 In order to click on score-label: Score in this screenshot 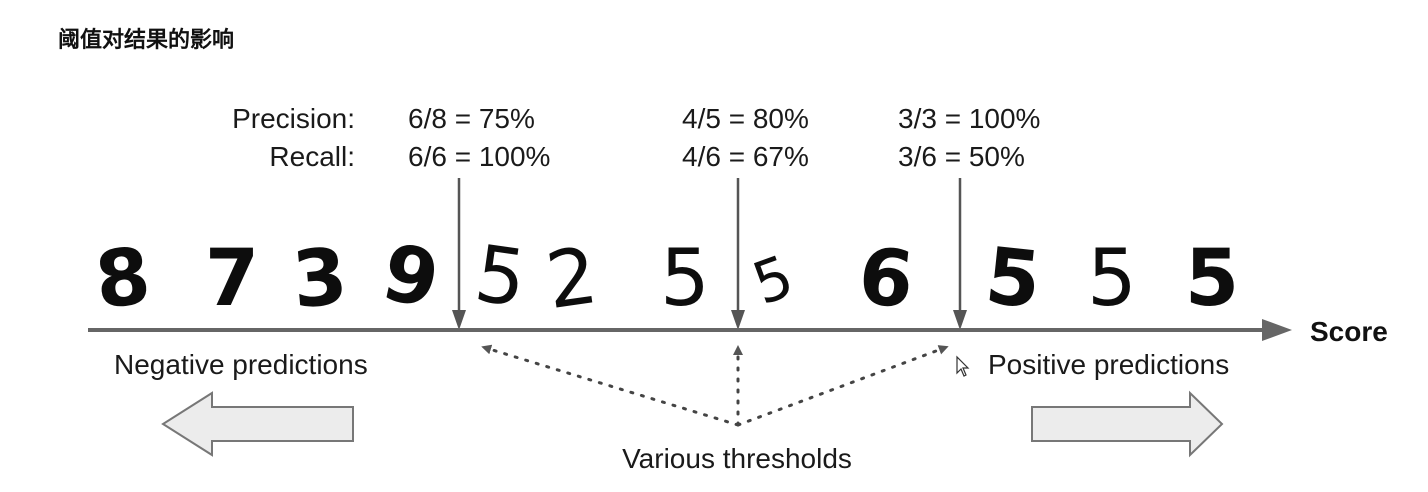, I will do `click(1349, 331)`.